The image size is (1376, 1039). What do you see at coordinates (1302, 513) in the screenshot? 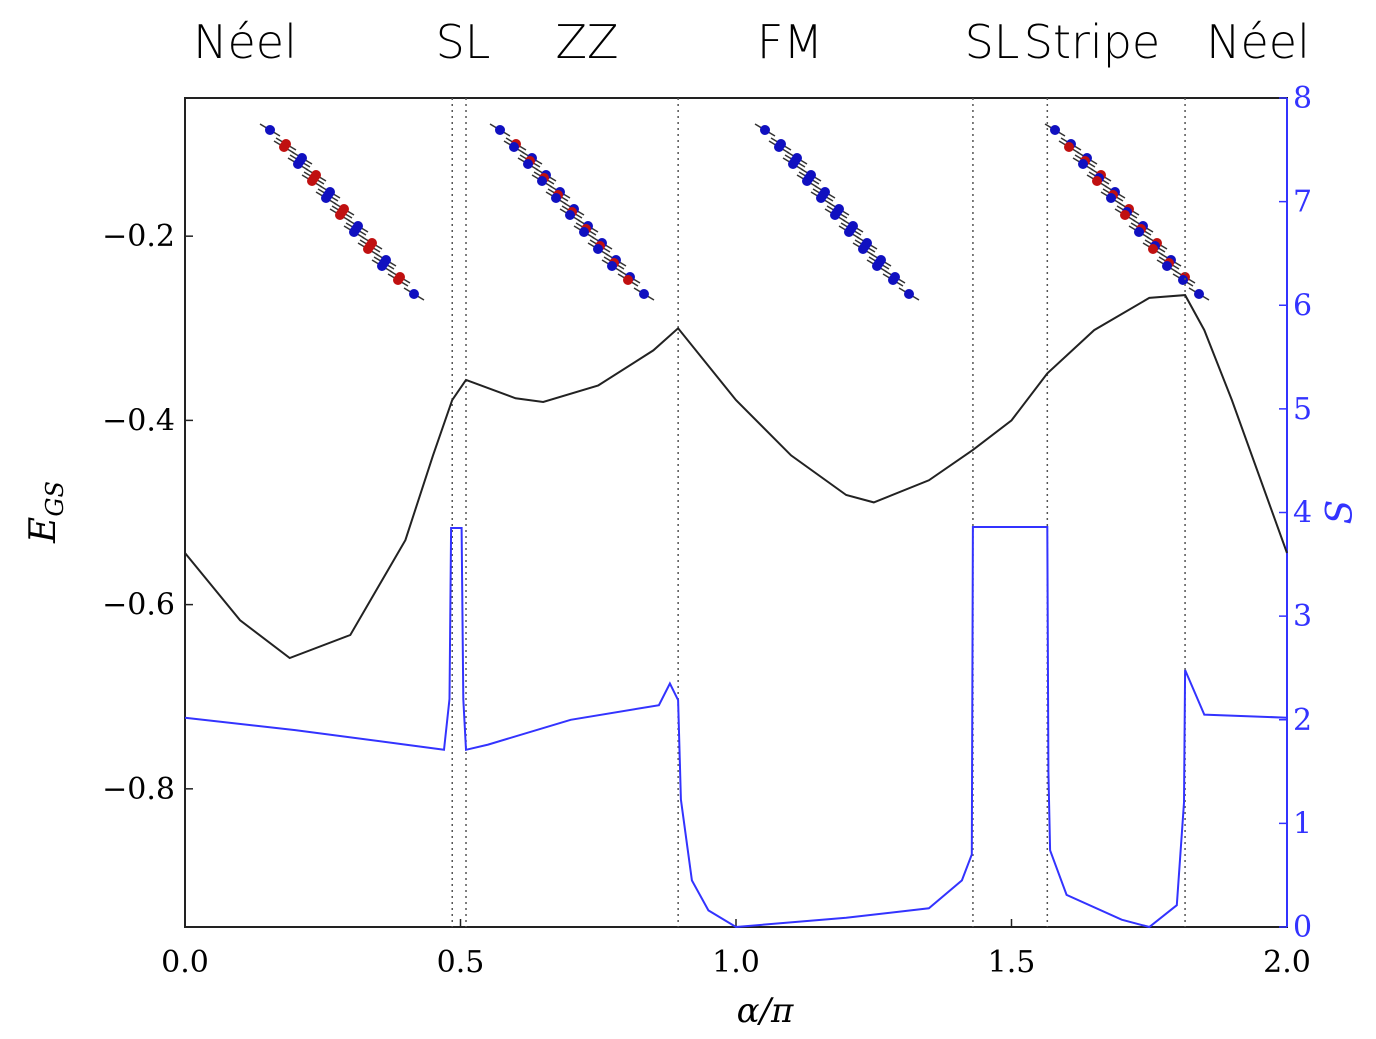
I see `y2-tick-label: 4` at bounding box center [1302, 513].